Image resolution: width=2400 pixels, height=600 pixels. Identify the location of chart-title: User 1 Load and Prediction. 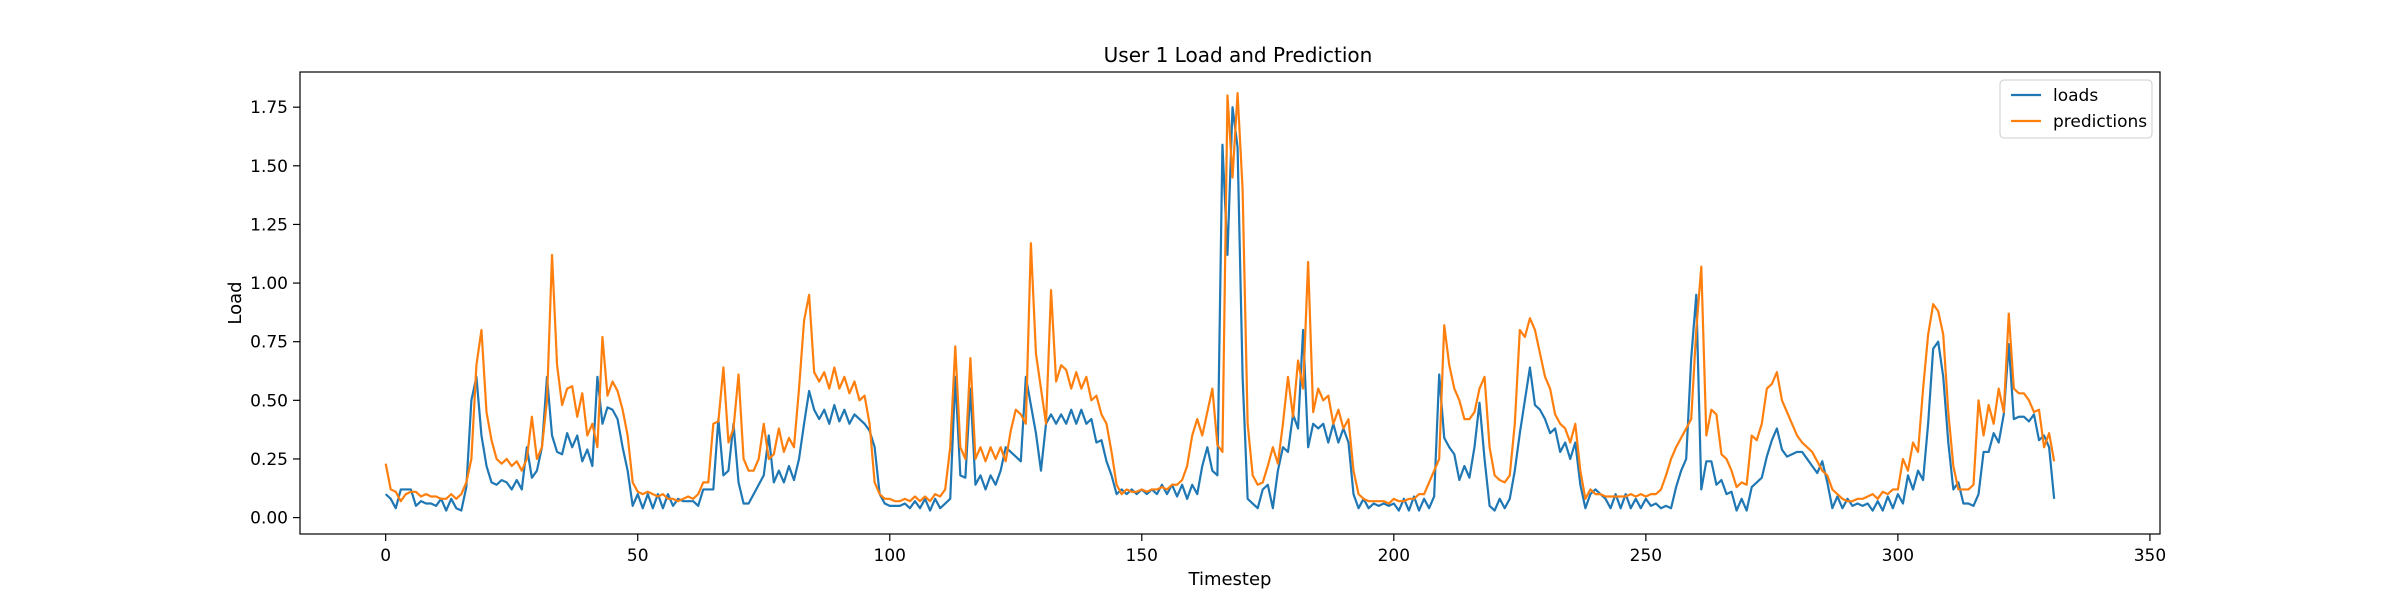
(1238, 55).